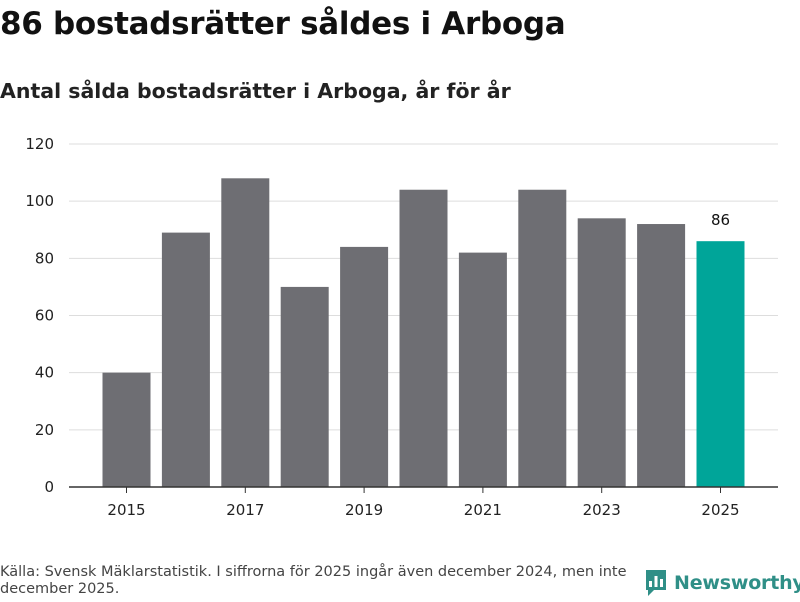 The image size is (800, 602). Describe the element at coordinates (126, 429) in the screenshot. I see `bar-2015` at that location.